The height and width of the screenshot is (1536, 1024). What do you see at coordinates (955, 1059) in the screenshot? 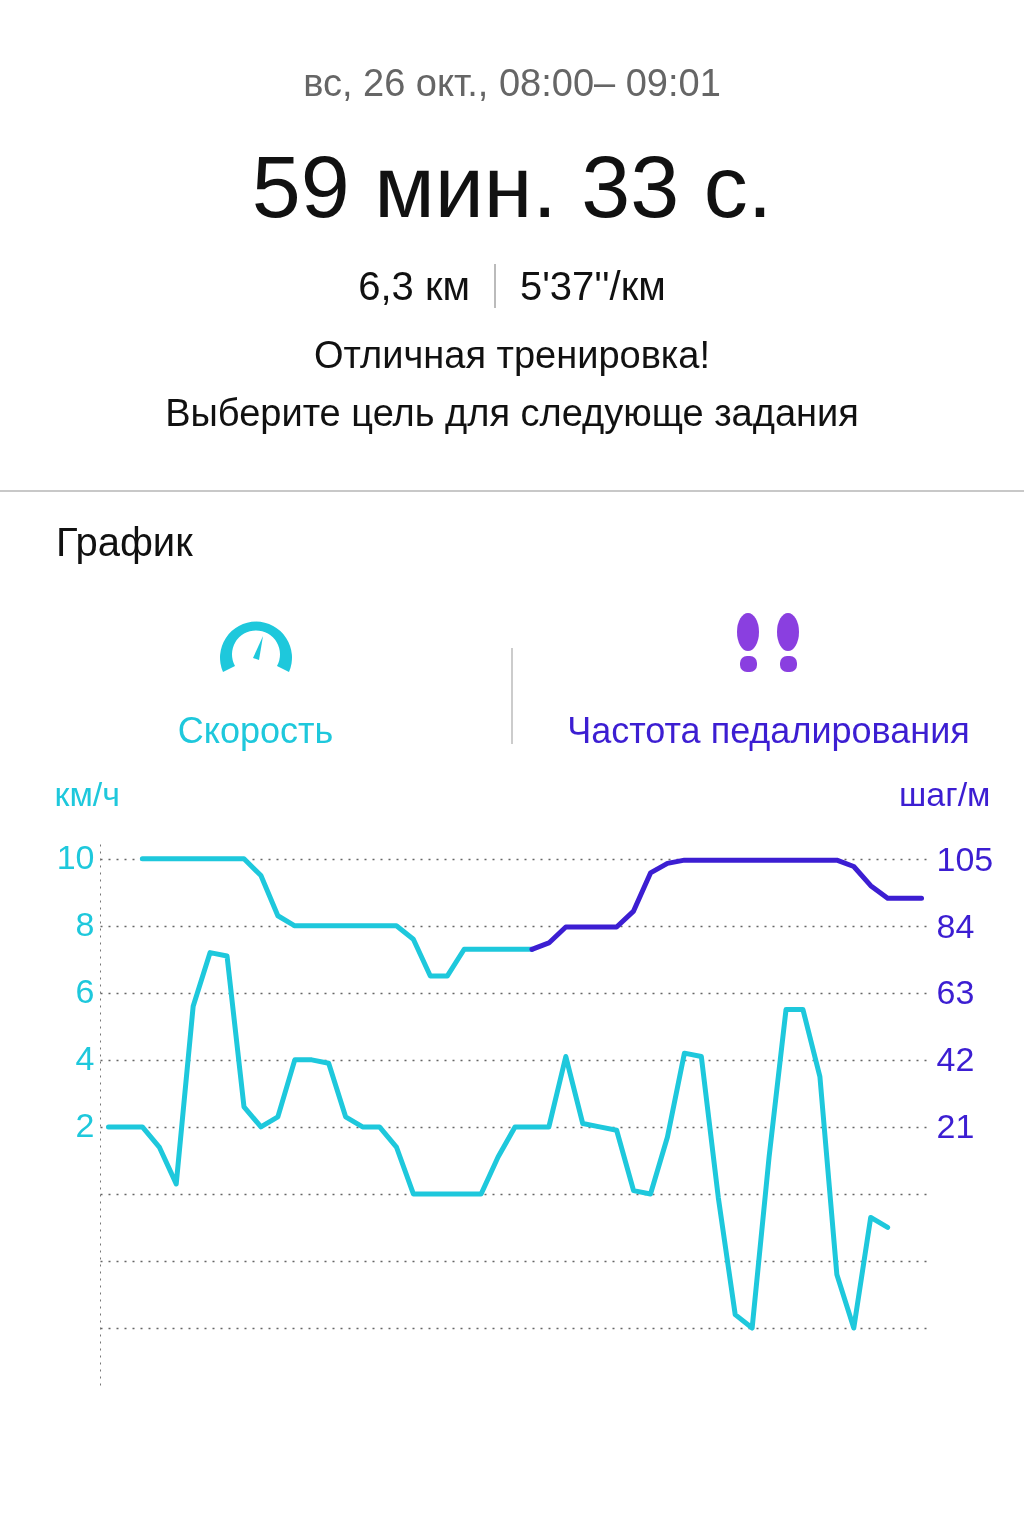
I see `y2-tick-label: 42` at bounding box center [955, 1059].